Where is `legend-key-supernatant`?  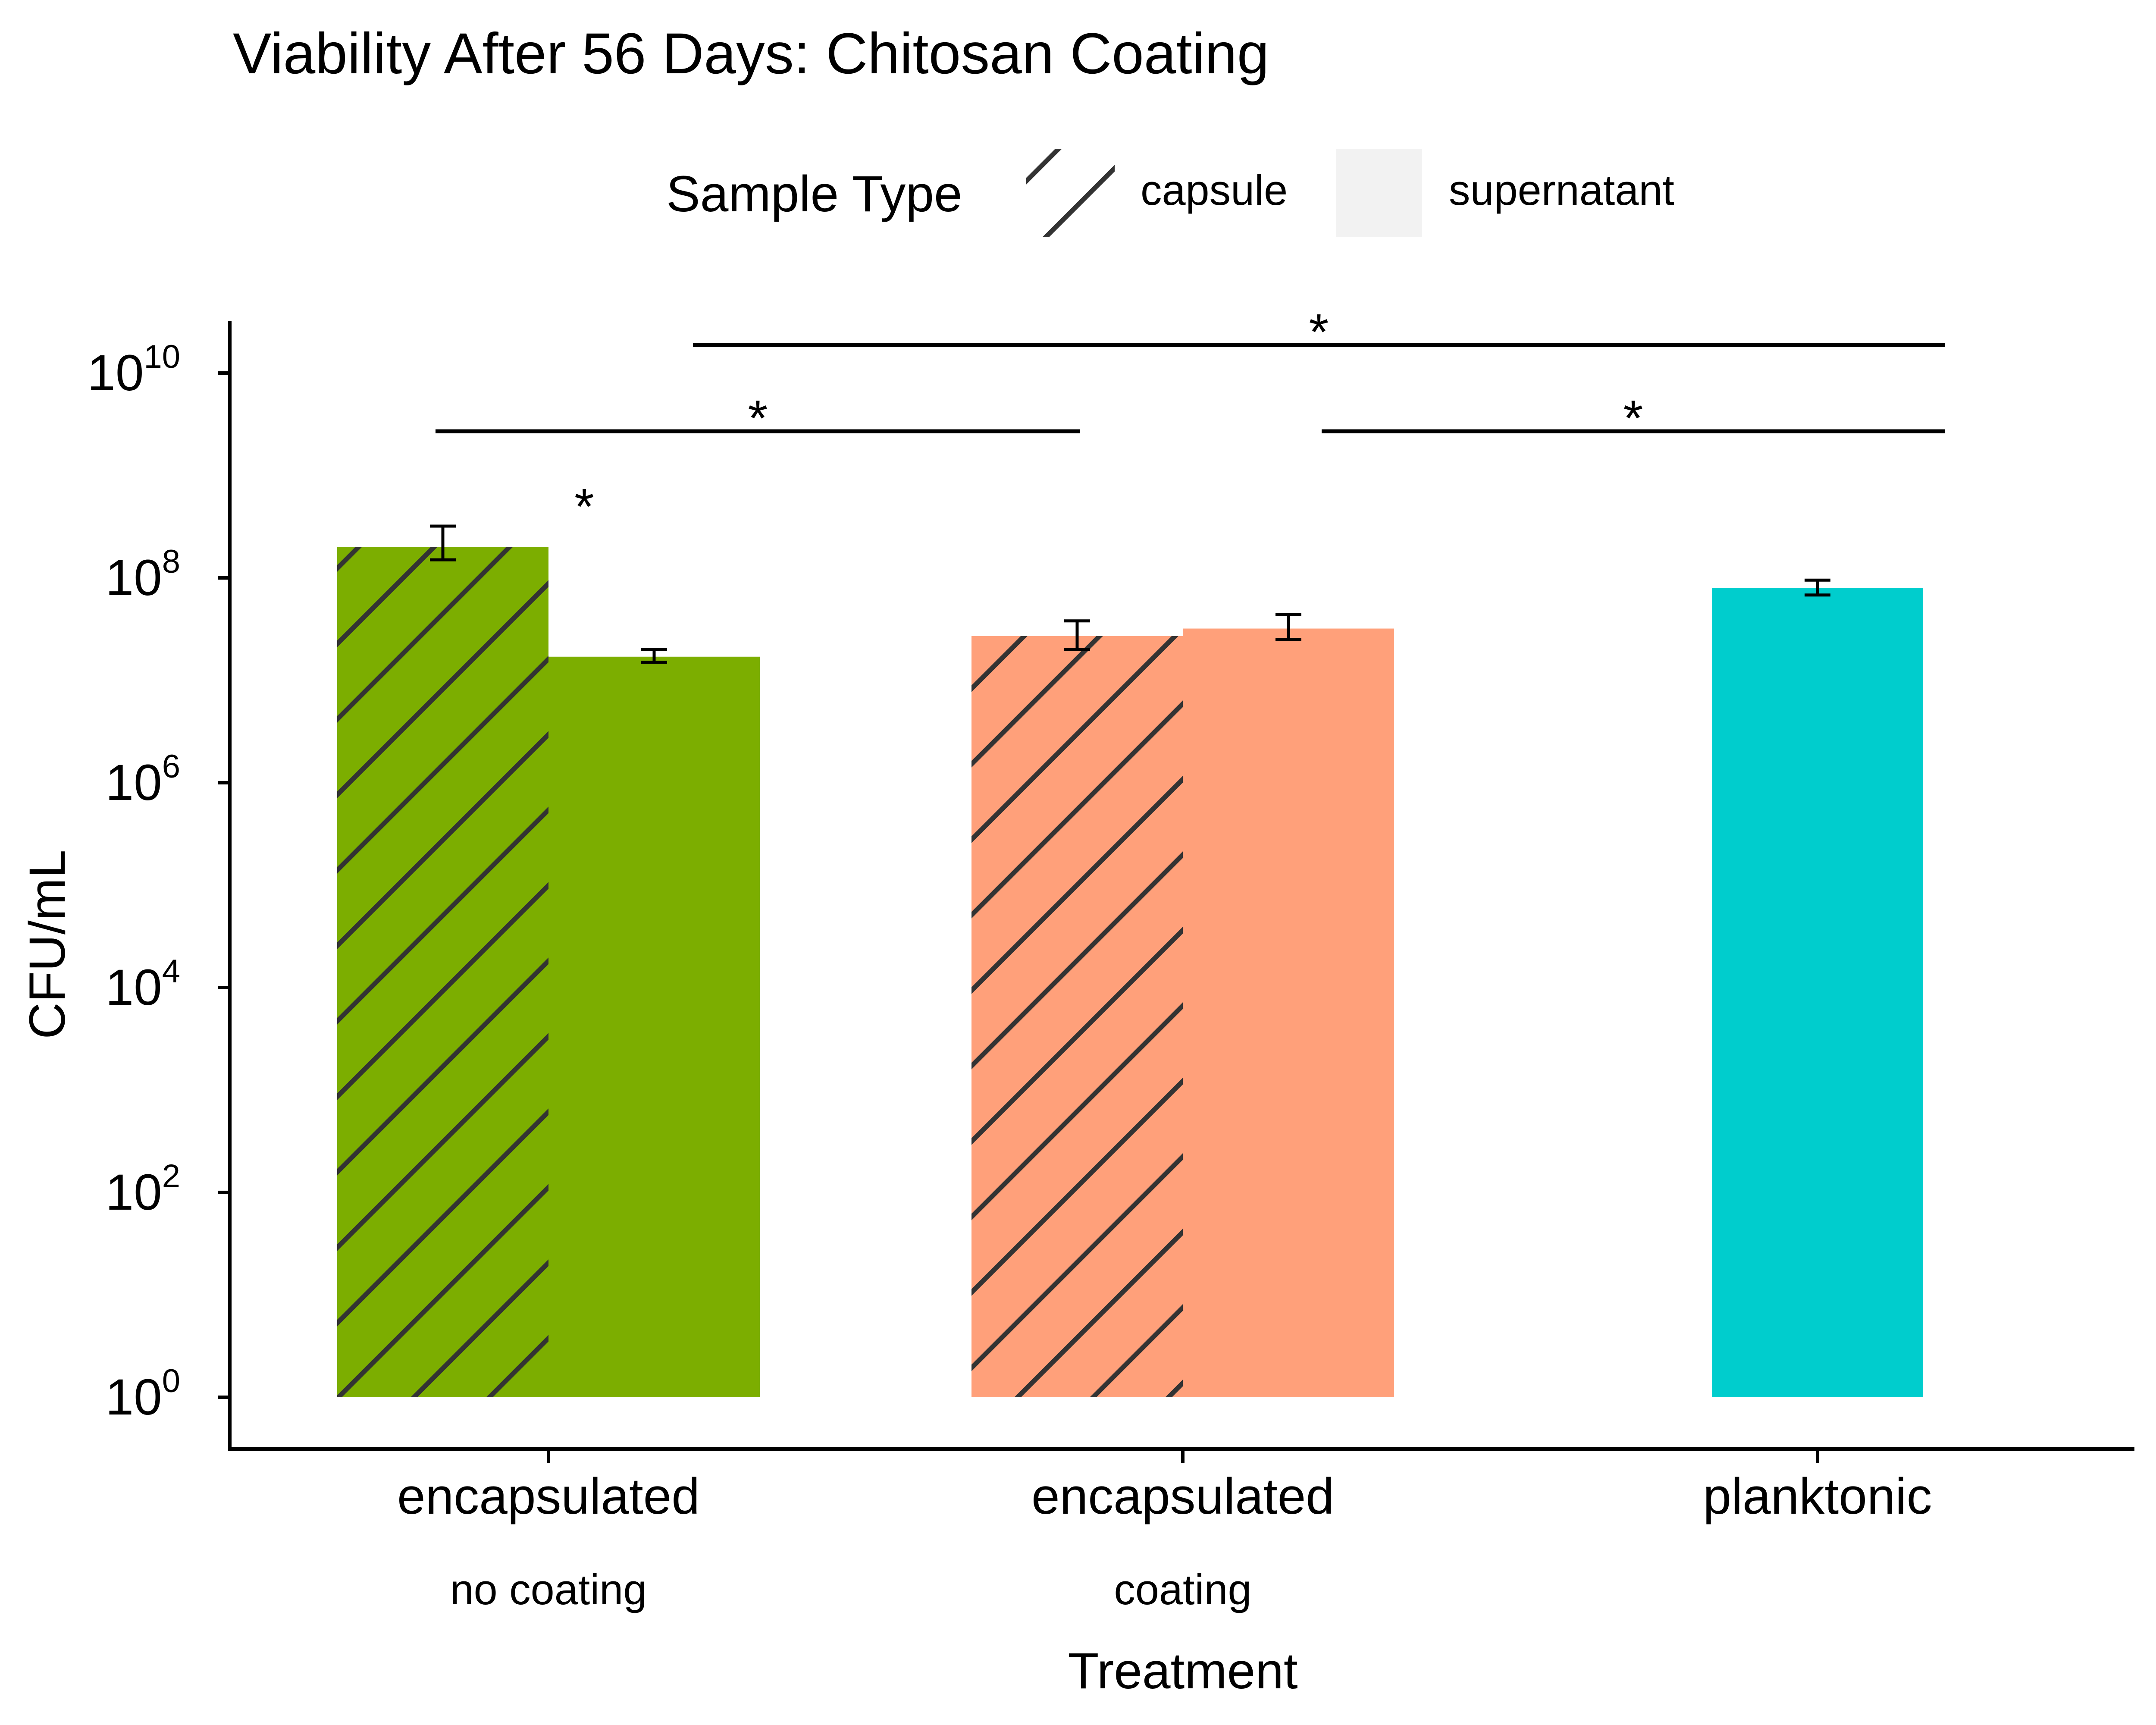 legend-key-supernatant is located at coordinates (1379, 193).